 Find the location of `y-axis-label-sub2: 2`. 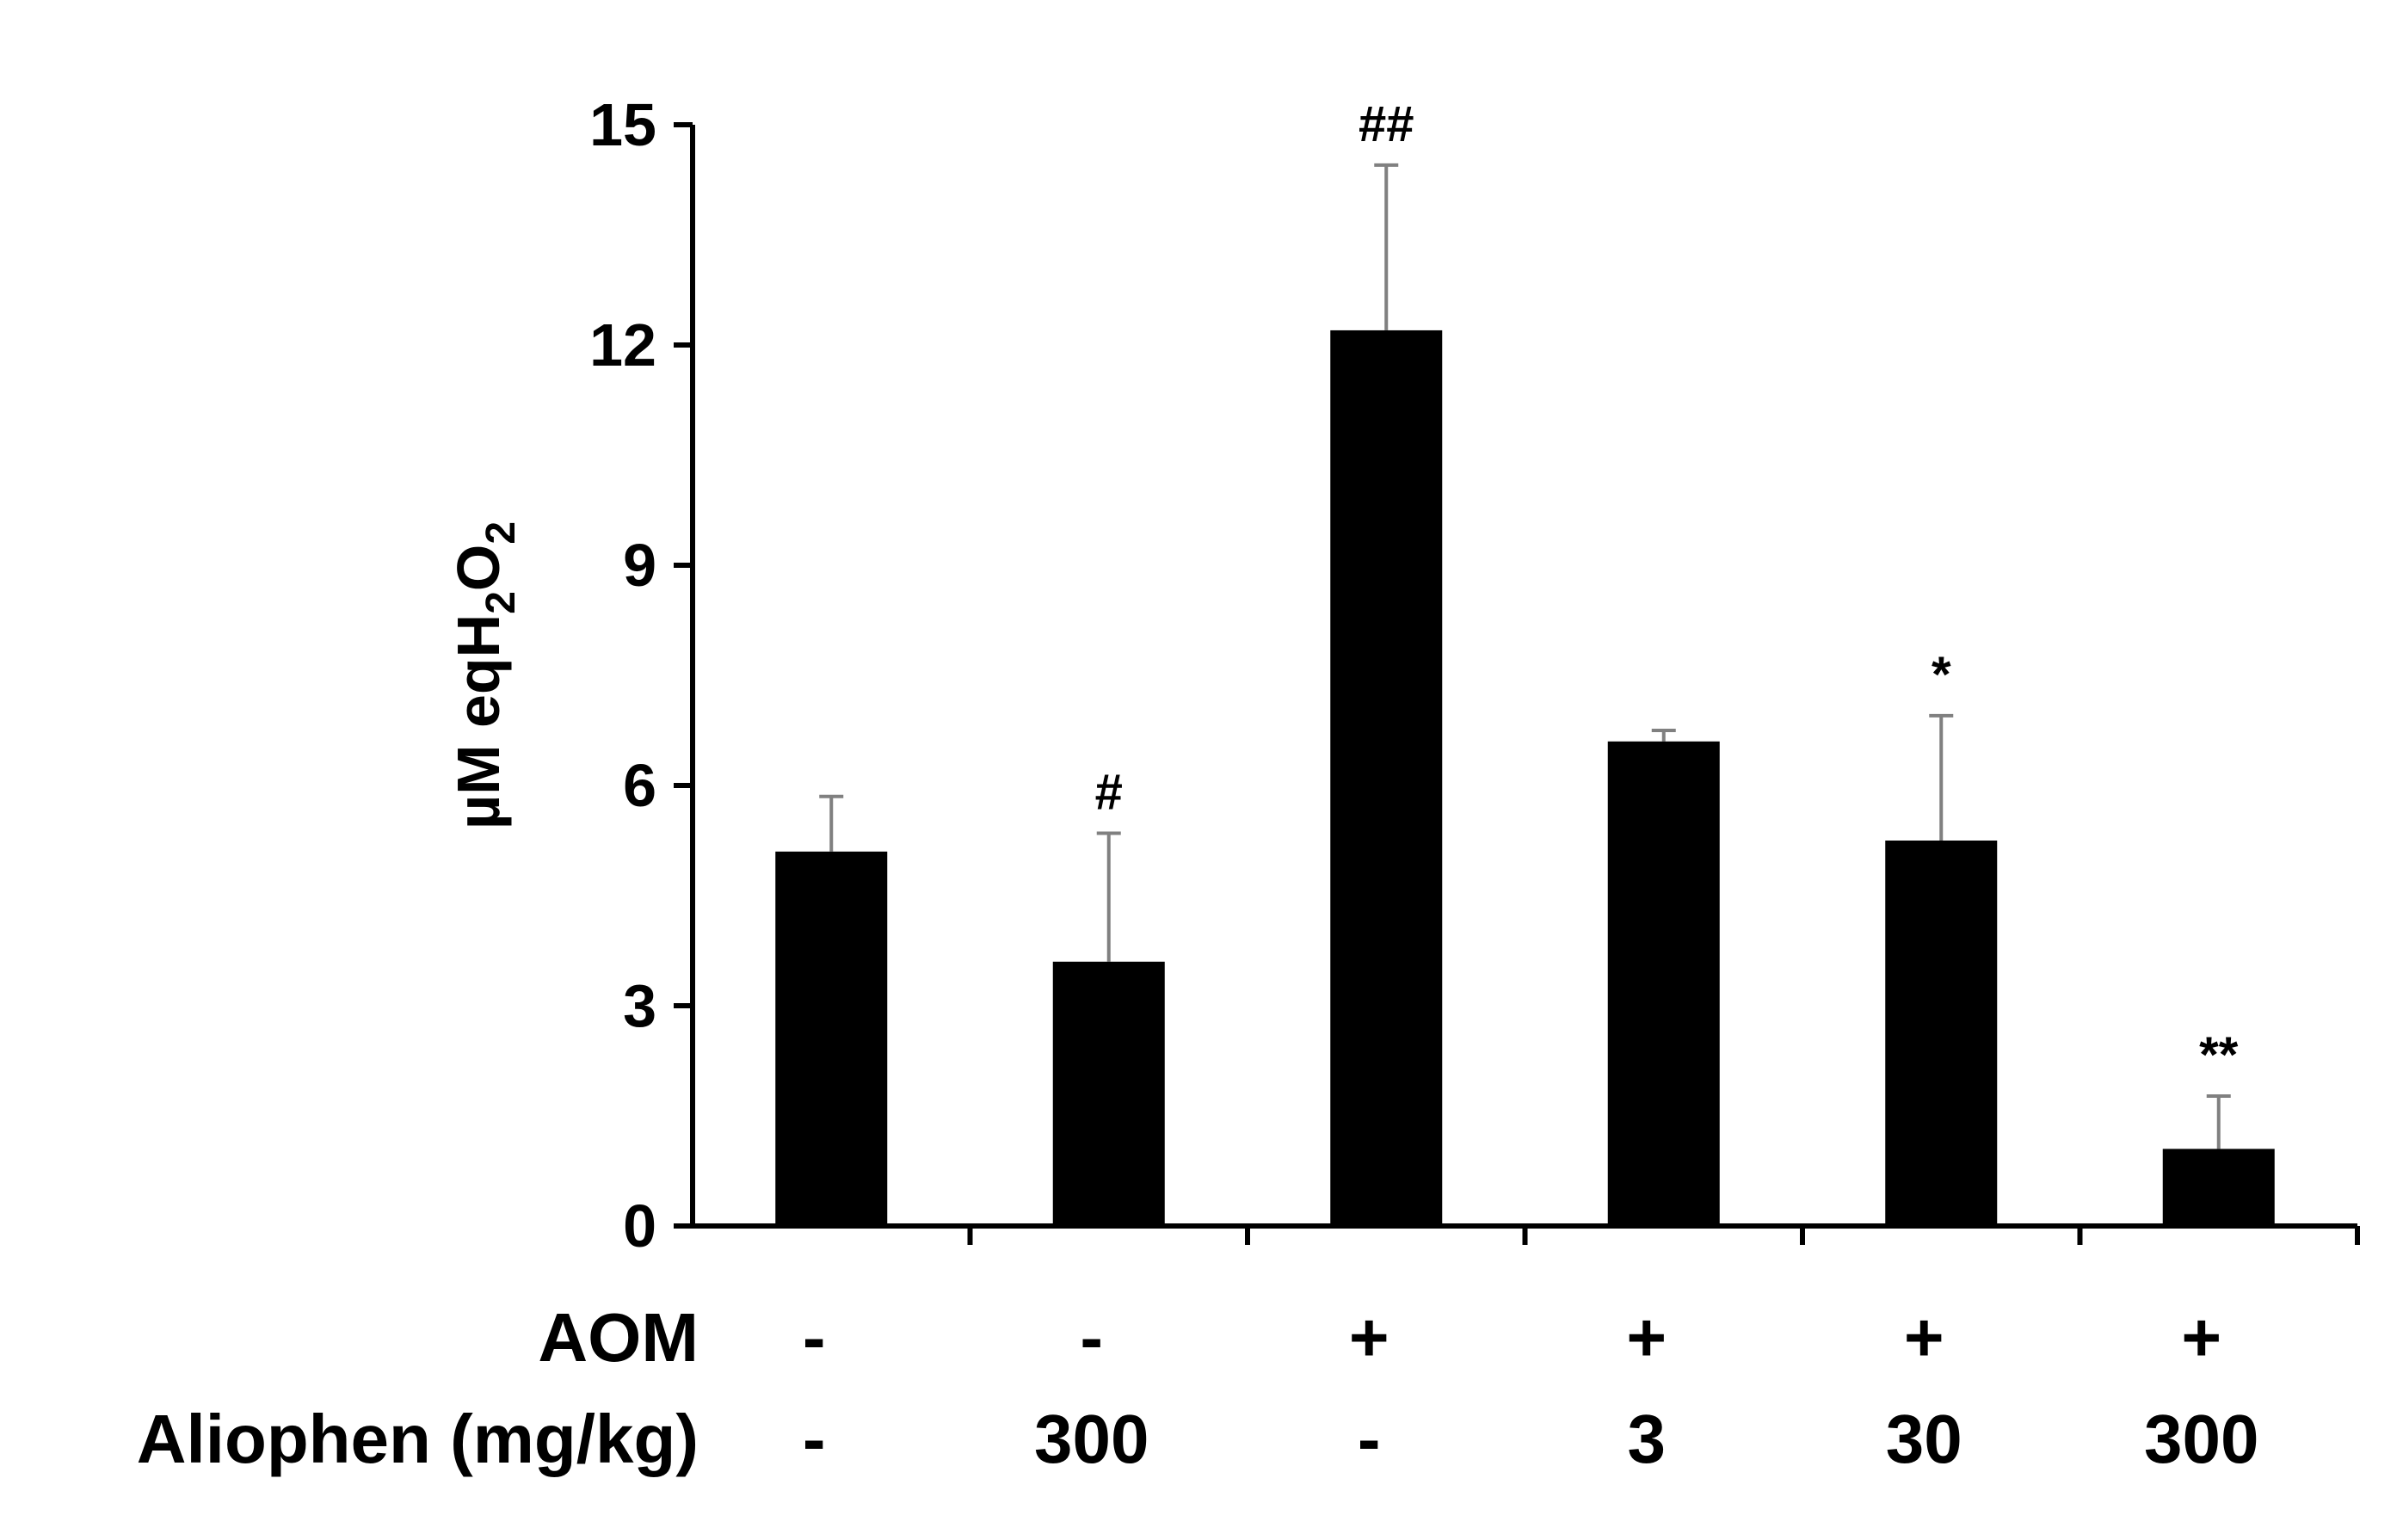

y-axis-label-sub2: 2 is located at coordinates (501, 533).